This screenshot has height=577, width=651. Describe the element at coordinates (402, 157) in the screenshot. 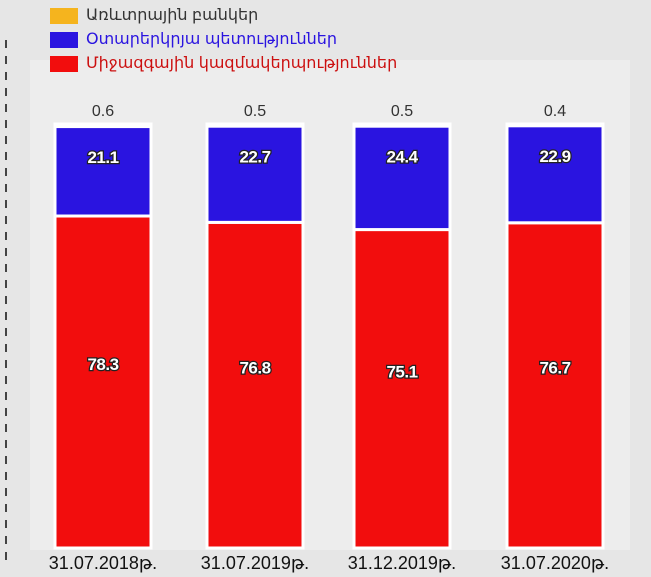

I see `data-label: 24.4` at that location.